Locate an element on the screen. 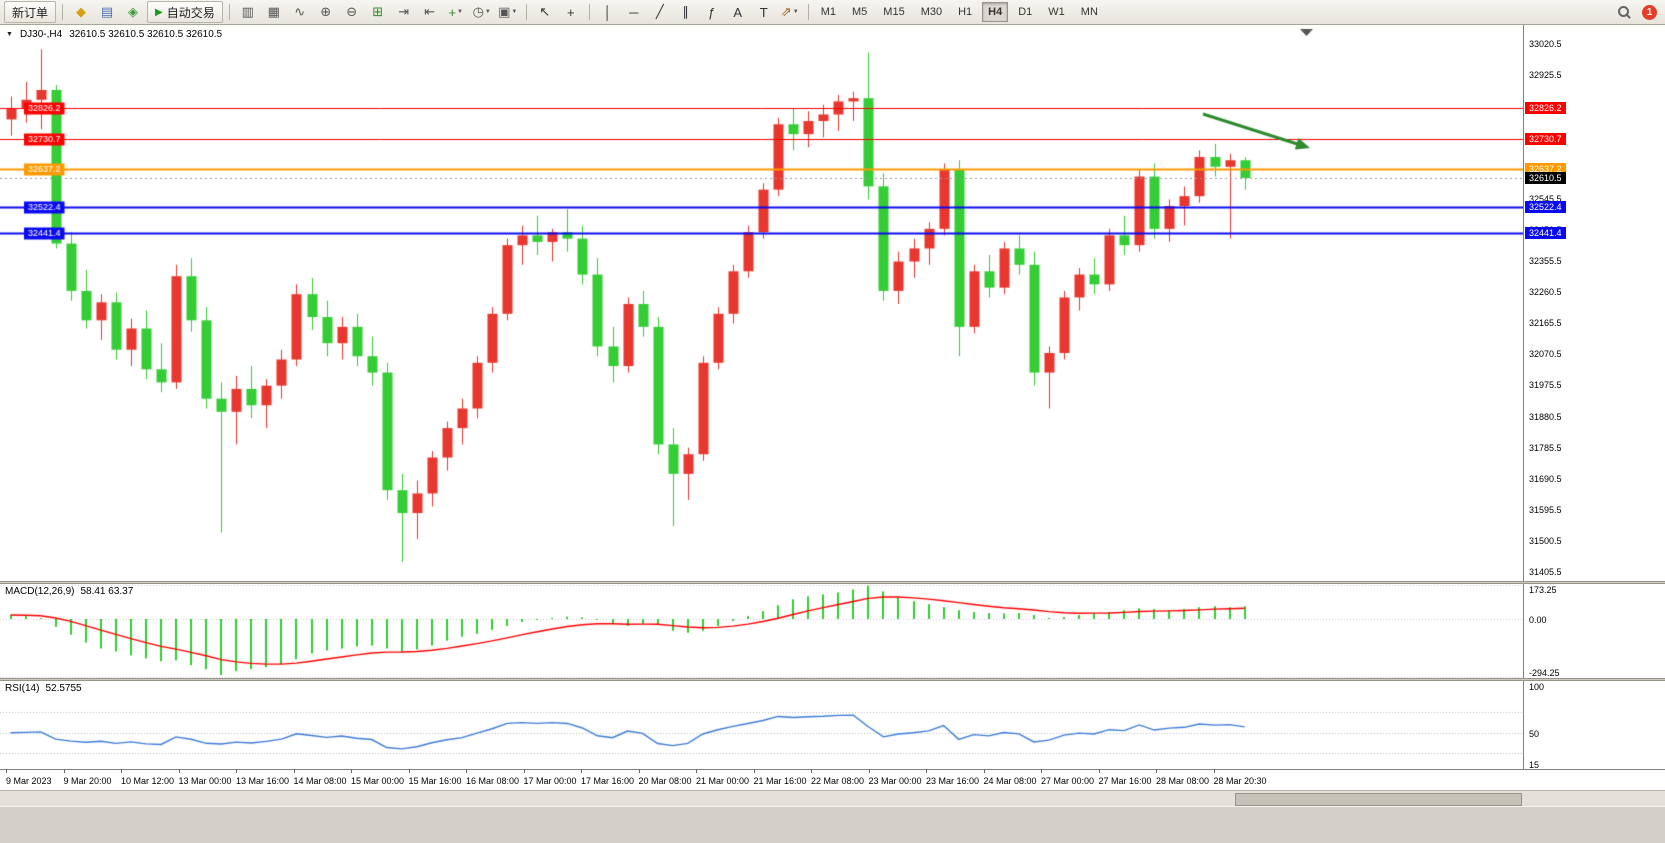 The image size is (1665, 843). trendline-icon-glyph: ╱ is located at coordinates (659, 11).